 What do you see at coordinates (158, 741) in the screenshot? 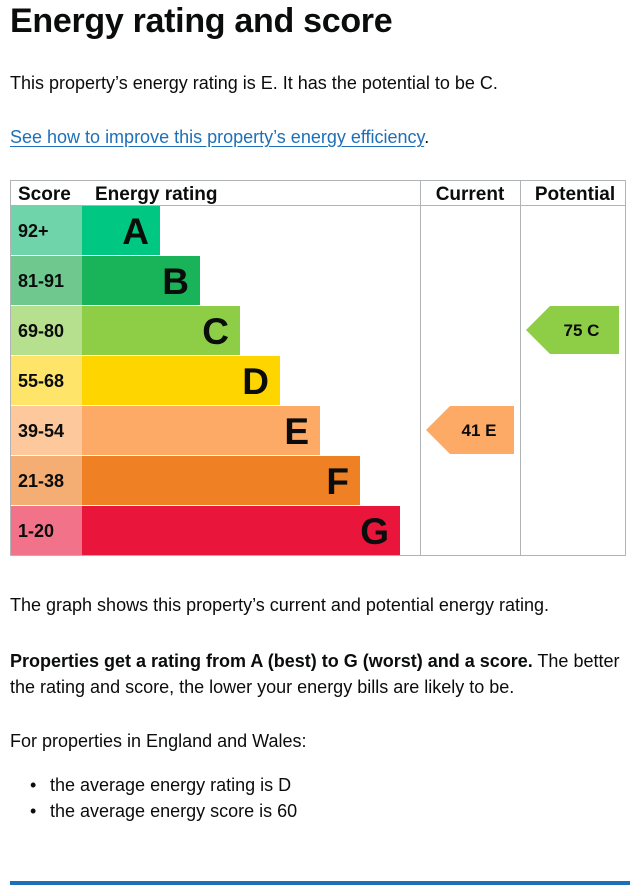
I see `averages-intro: For properties in England and Wales:` at bounding box center [158, 741].